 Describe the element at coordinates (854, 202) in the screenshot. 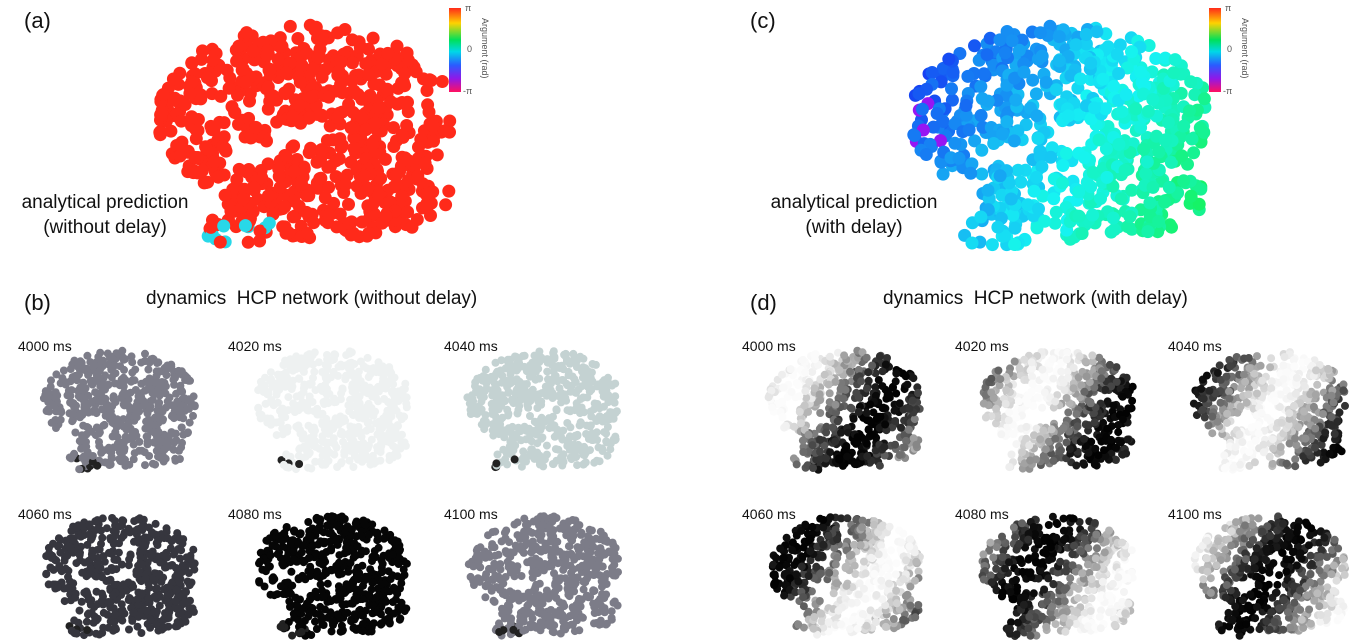

I see `panel-c-annotation-line1: analytical prediction` at that location.